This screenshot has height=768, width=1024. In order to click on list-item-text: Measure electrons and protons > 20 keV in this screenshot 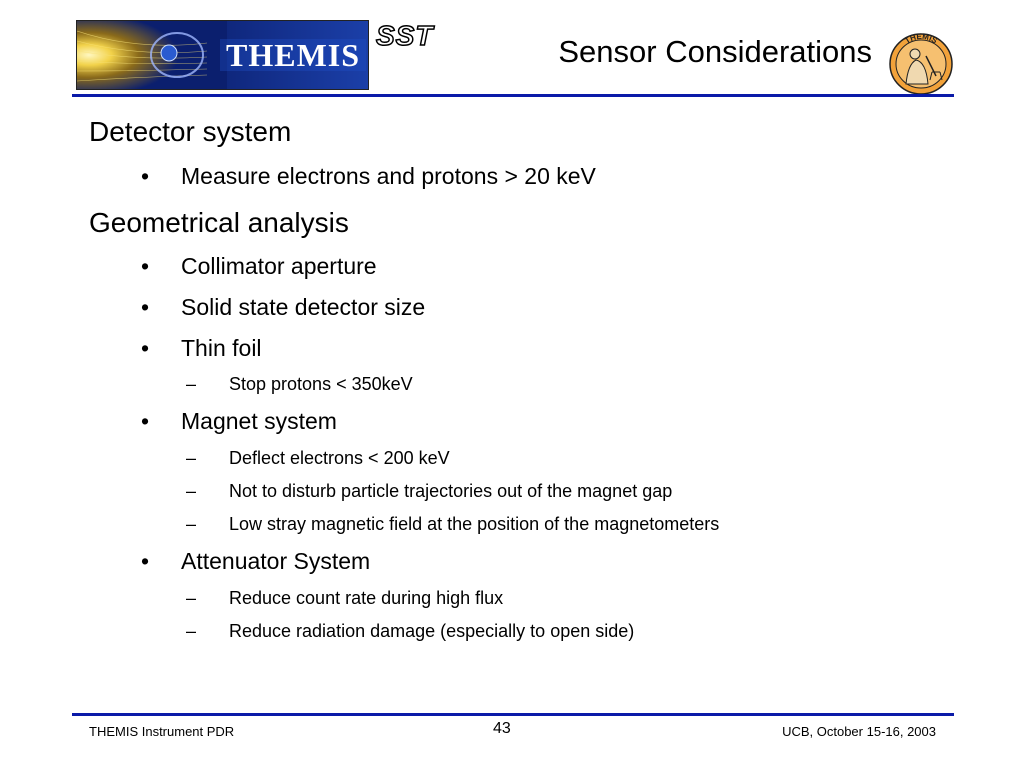, I will do `click(388, 176)`.